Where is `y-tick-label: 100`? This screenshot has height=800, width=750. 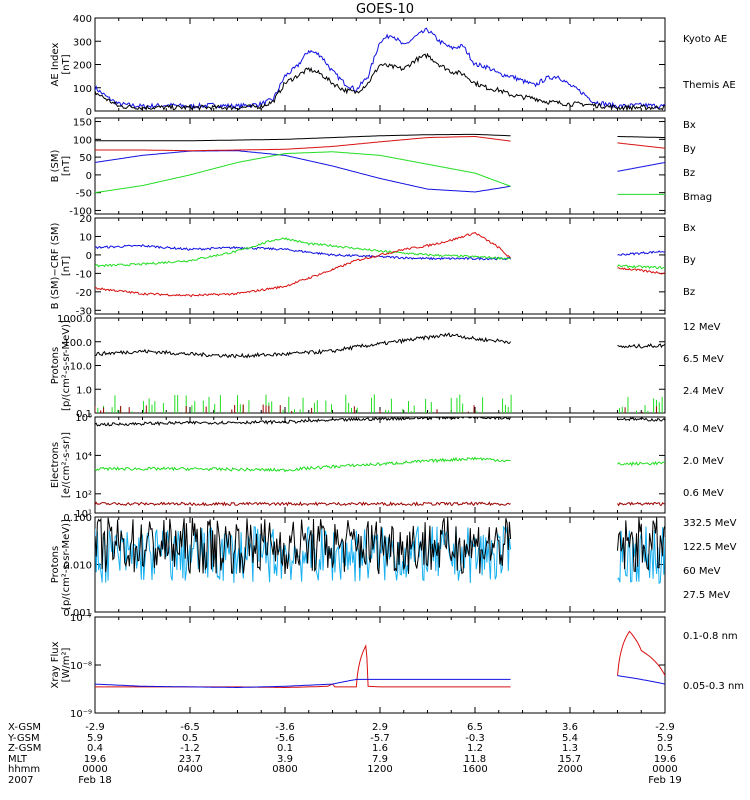
y-tick-label: 100 is located at coordinates (82, 89).